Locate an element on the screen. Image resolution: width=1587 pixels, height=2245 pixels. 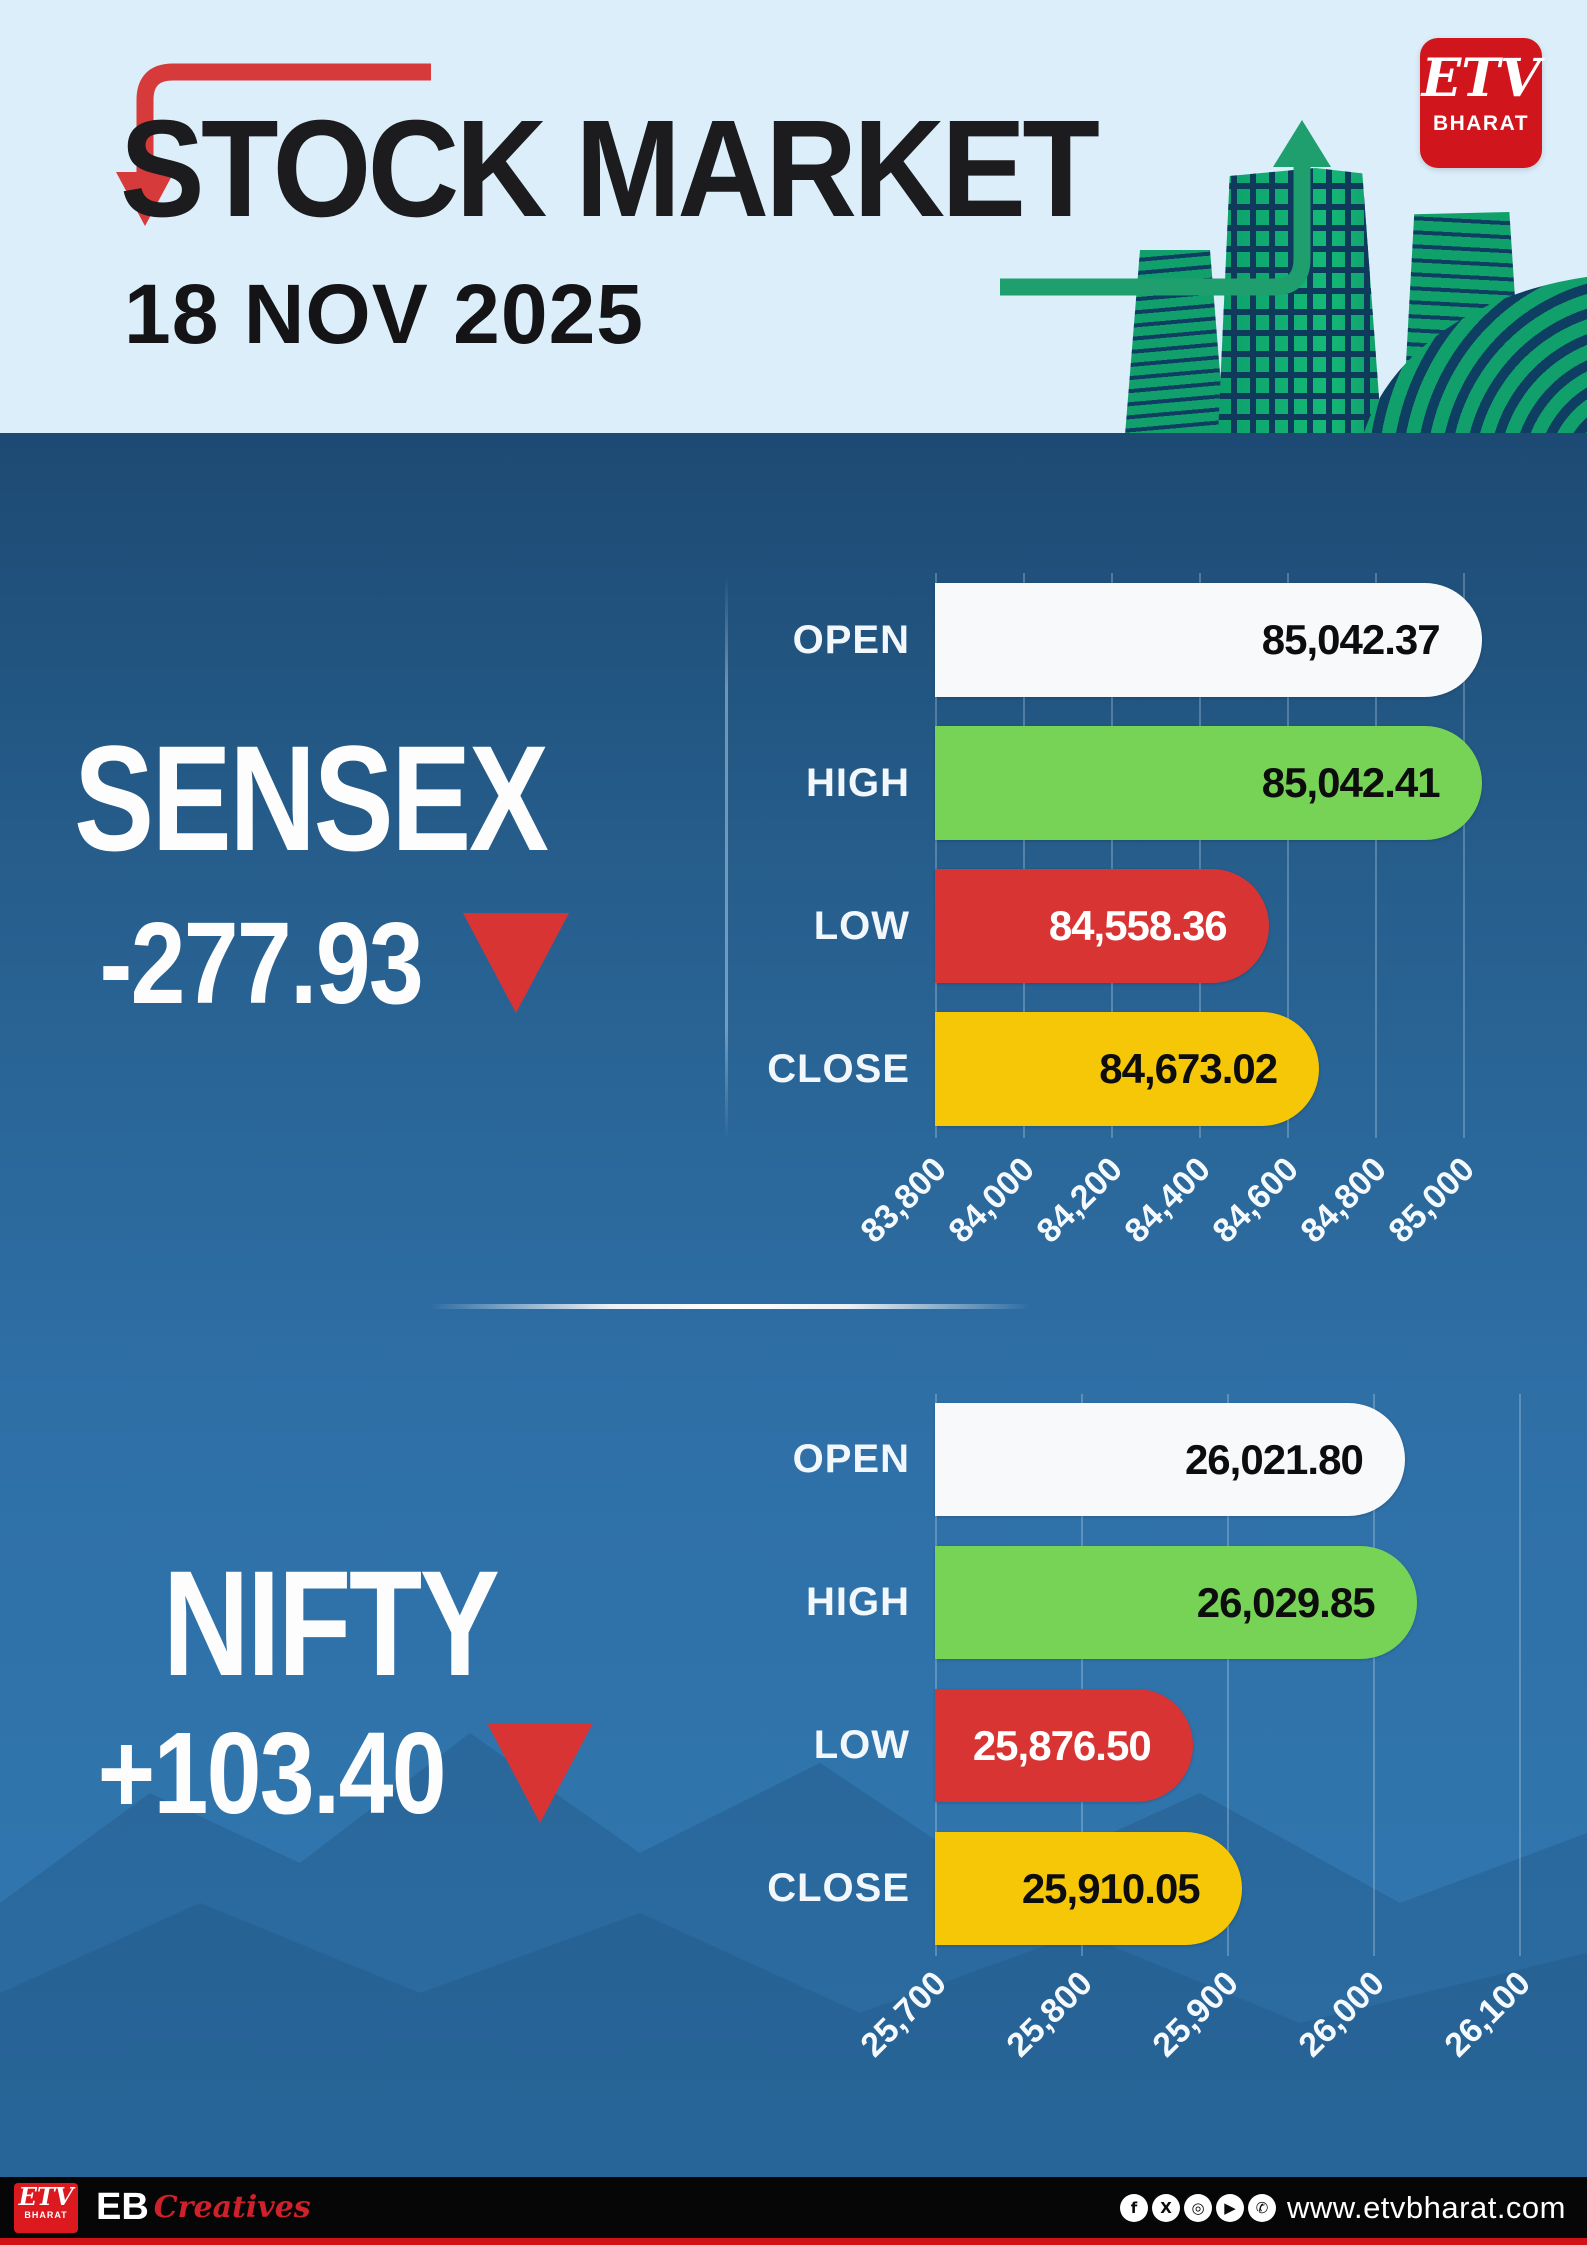
sensex-bar-open: 85,042.37 is located at coordinates (1208, 640).